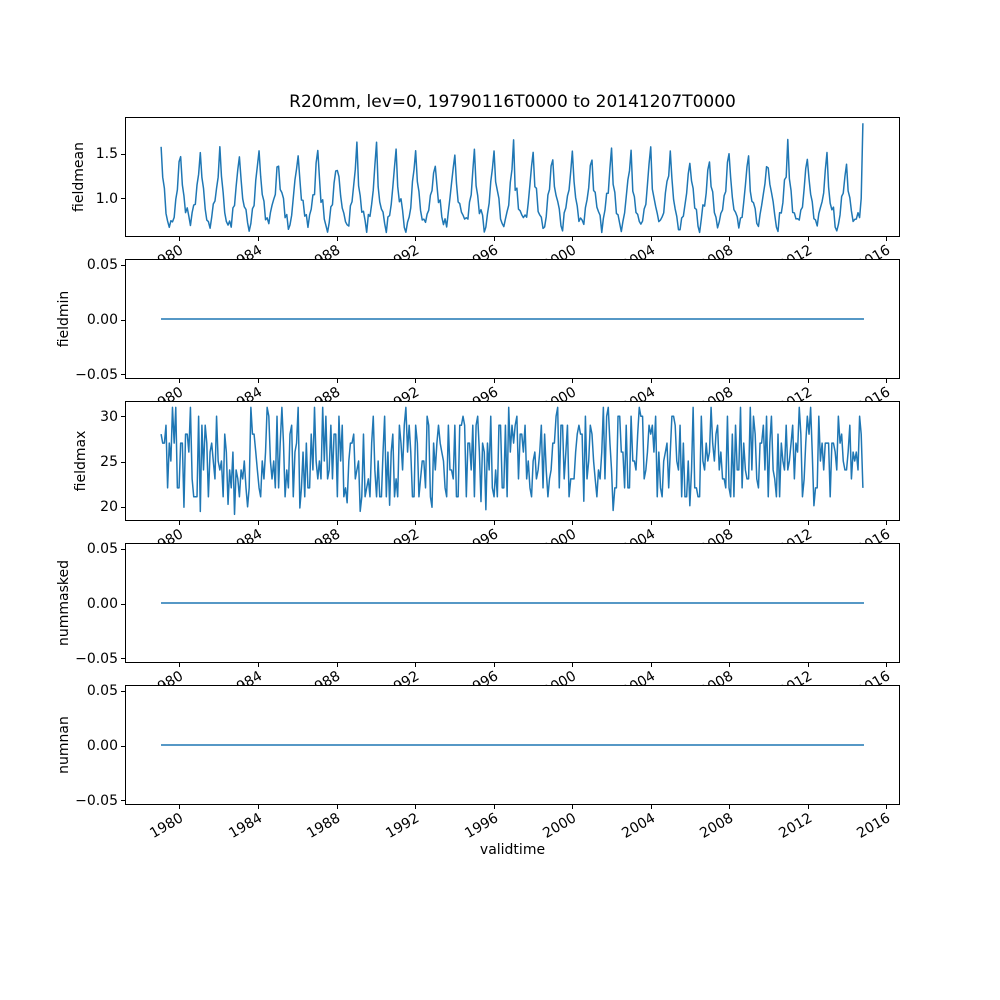  What do you see at coordinates (81, 461) in the screenshot?
I see `y-axis-label-fieldmax: fieldmax` at bounding box center [81, 461].